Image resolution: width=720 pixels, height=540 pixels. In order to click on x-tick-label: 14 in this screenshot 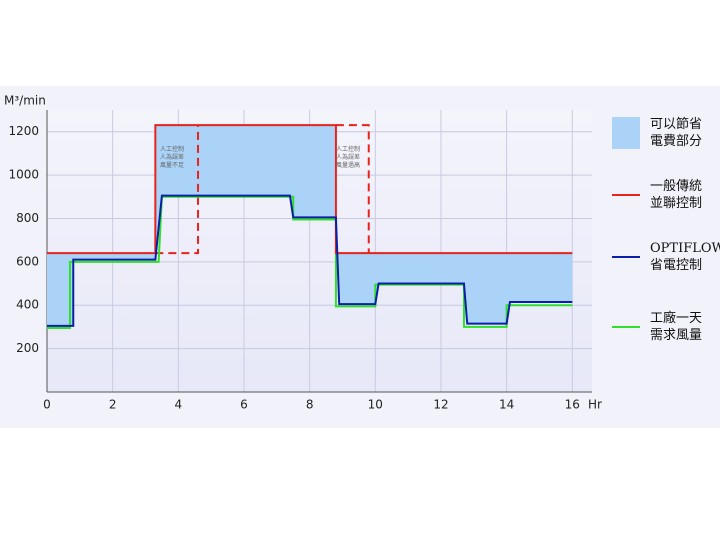, I will do `click(506, 405)`.